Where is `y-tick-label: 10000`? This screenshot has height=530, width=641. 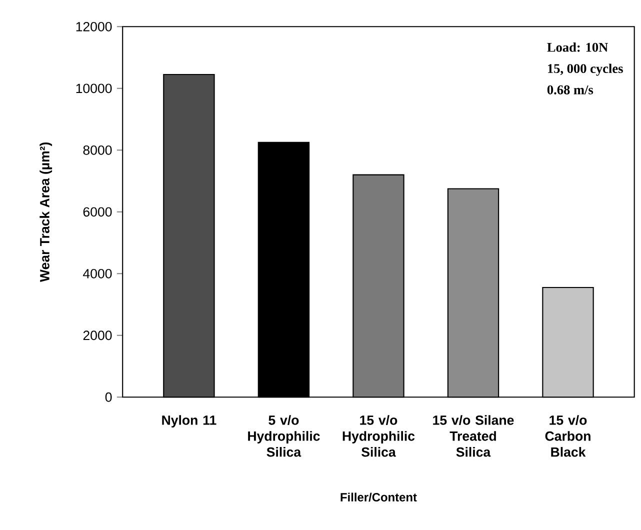
y-tick-label: 10000 is located at coordinates (94, 88).